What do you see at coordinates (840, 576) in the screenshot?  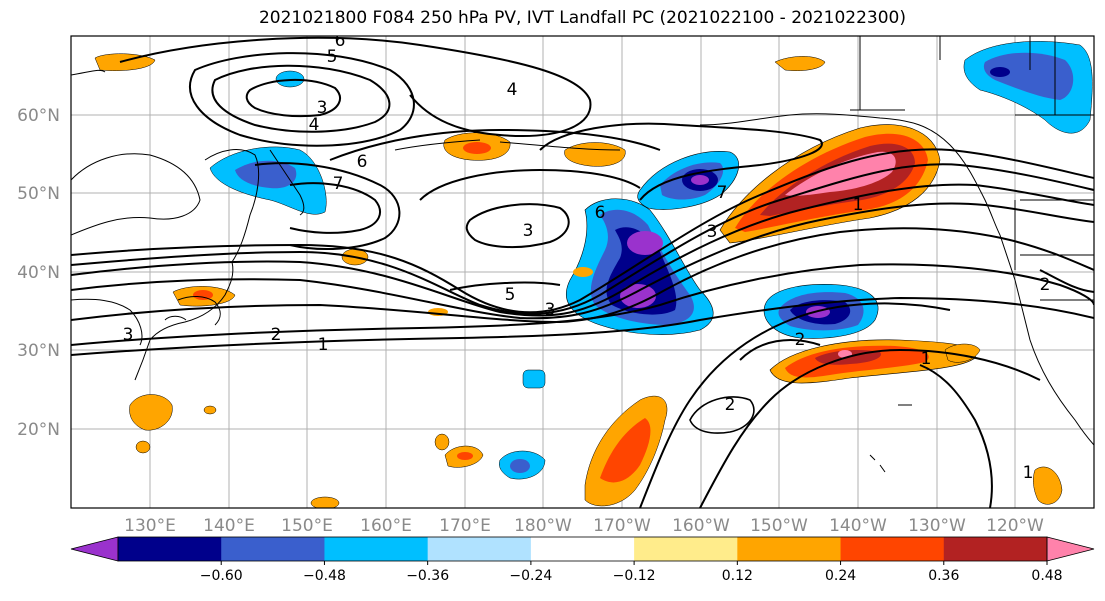 I see `colorbar-tick-label: 0.24` at bounding box center [840, 576].